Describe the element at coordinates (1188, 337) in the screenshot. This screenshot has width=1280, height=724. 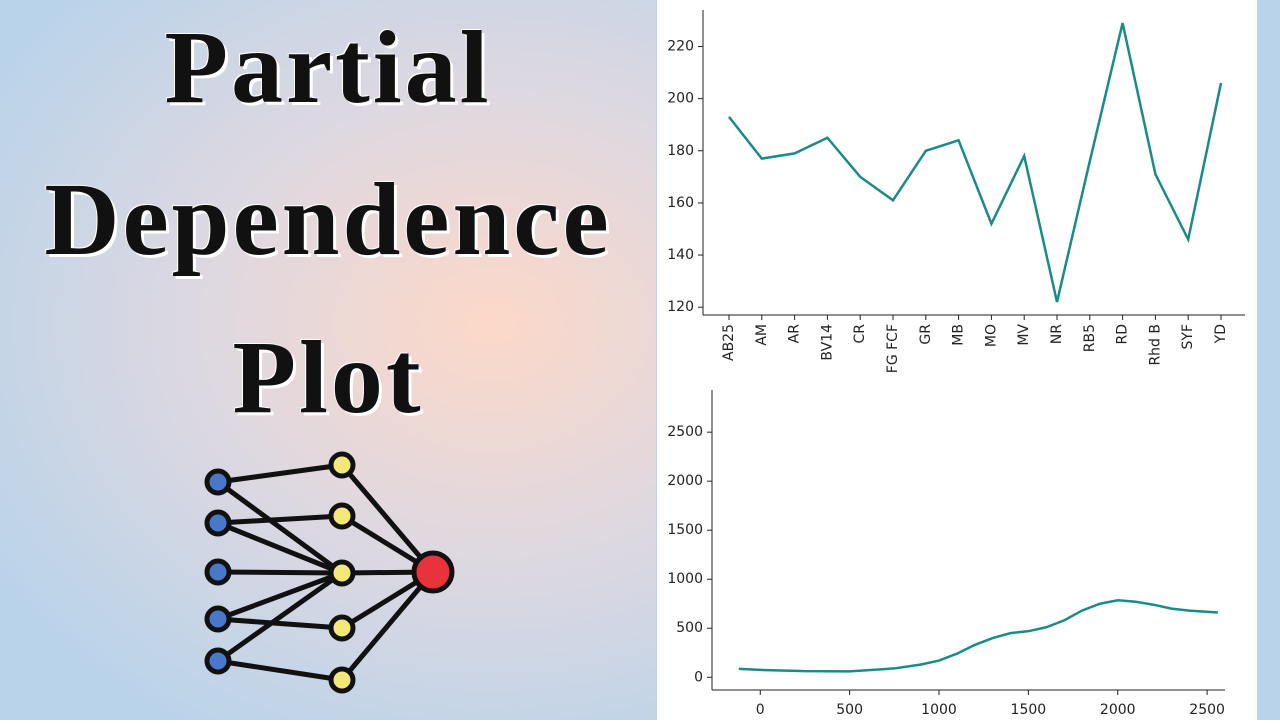
I see `x-tick-label: SYF` at that location.